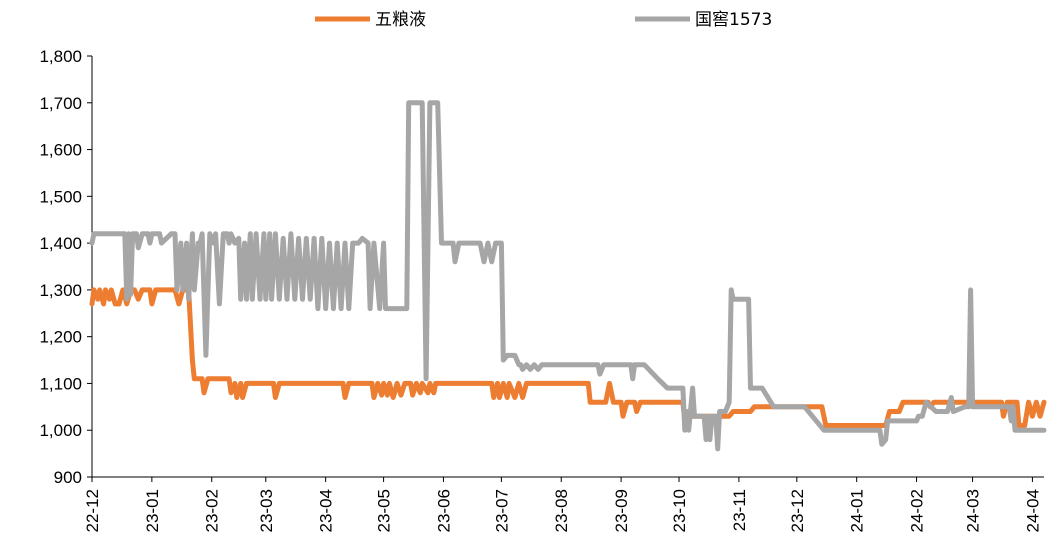 Image resolution: width=1053 pixels, height=549 pixels. Describe the element at coordinates (60, 430) in the screenshot. I see `y-tick-label: 1,000` at that location.